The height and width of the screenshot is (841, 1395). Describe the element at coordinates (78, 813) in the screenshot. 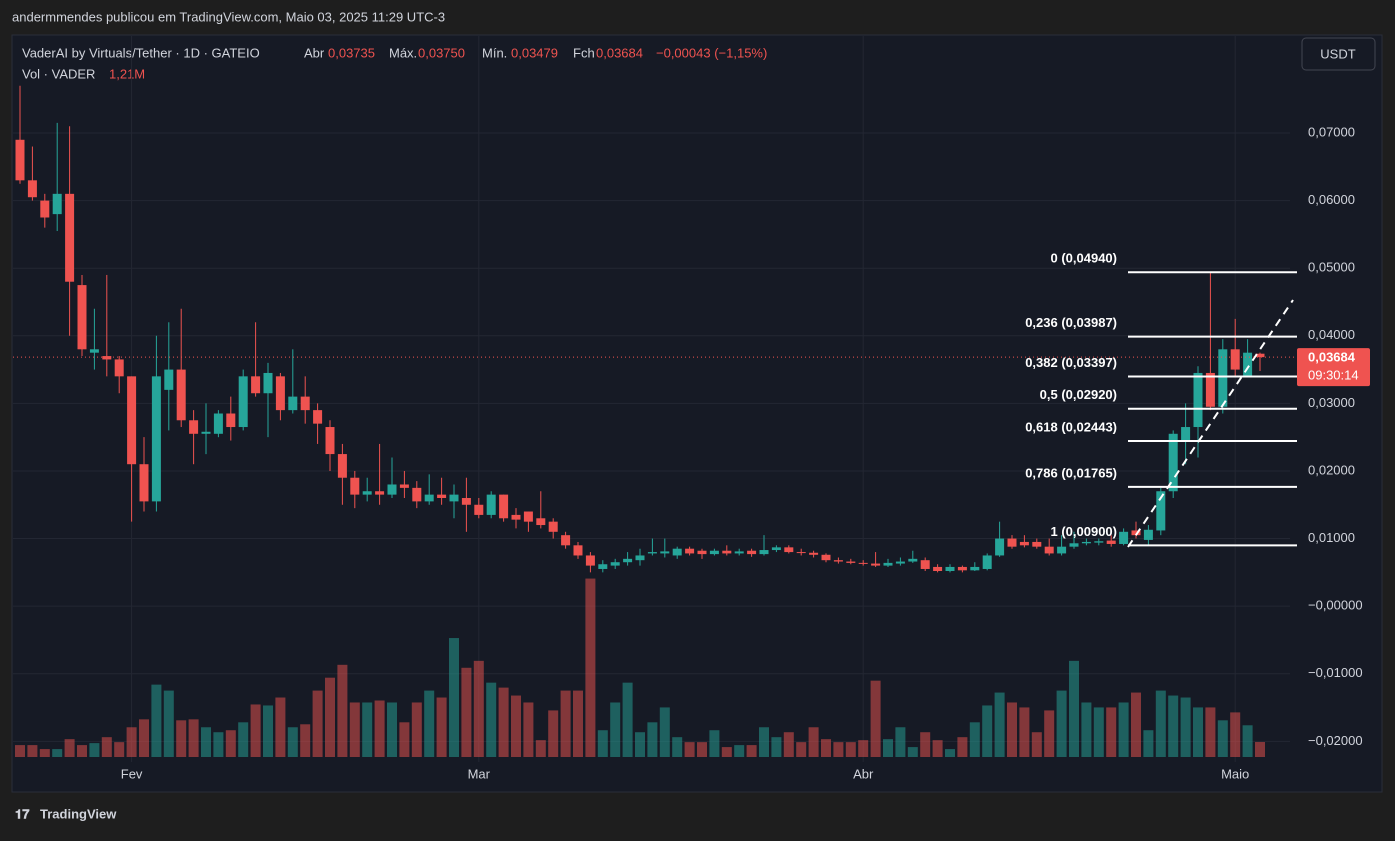

I see `brand: TradingView` at that location.